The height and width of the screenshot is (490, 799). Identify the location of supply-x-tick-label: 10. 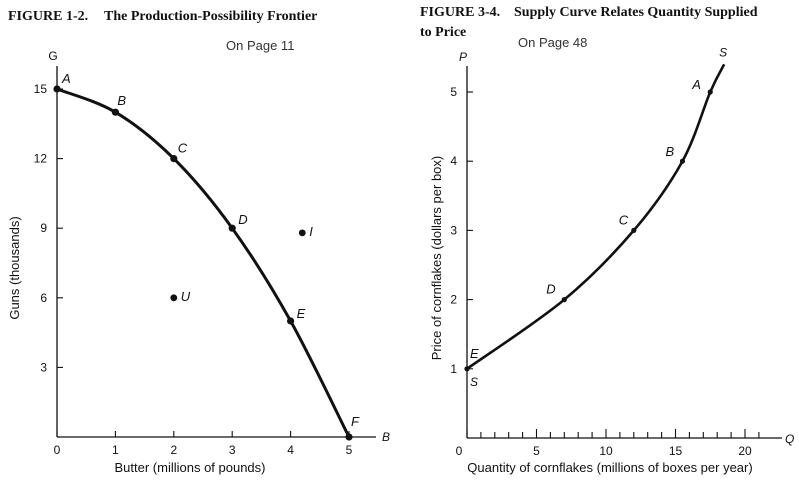
(606, 451).